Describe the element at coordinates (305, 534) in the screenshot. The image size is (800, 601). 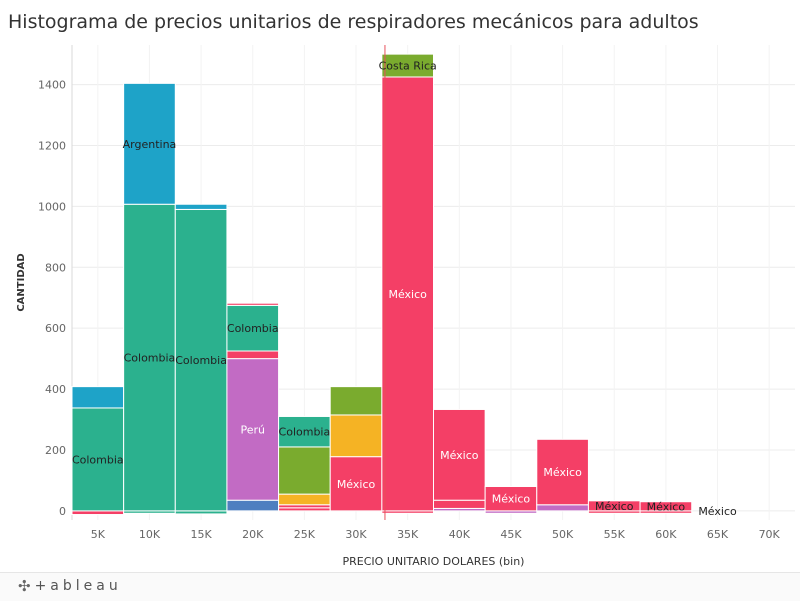
I see `x-tick-label: 25K` at that location.